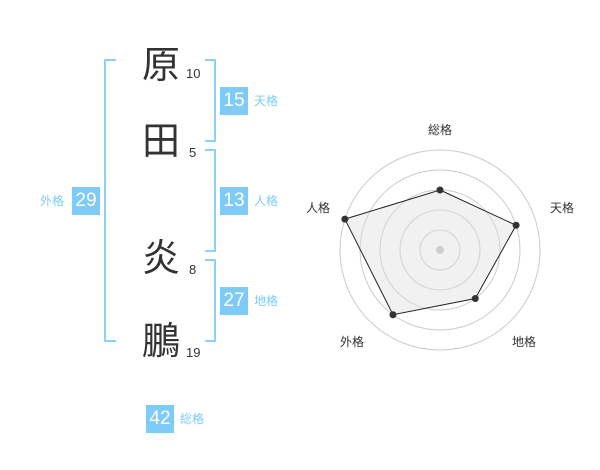 This screenshot has height=470, width=600. Describe the element at coordinates (110, 200) in the screenshot. I see `gaikaku-bracket` at that location.